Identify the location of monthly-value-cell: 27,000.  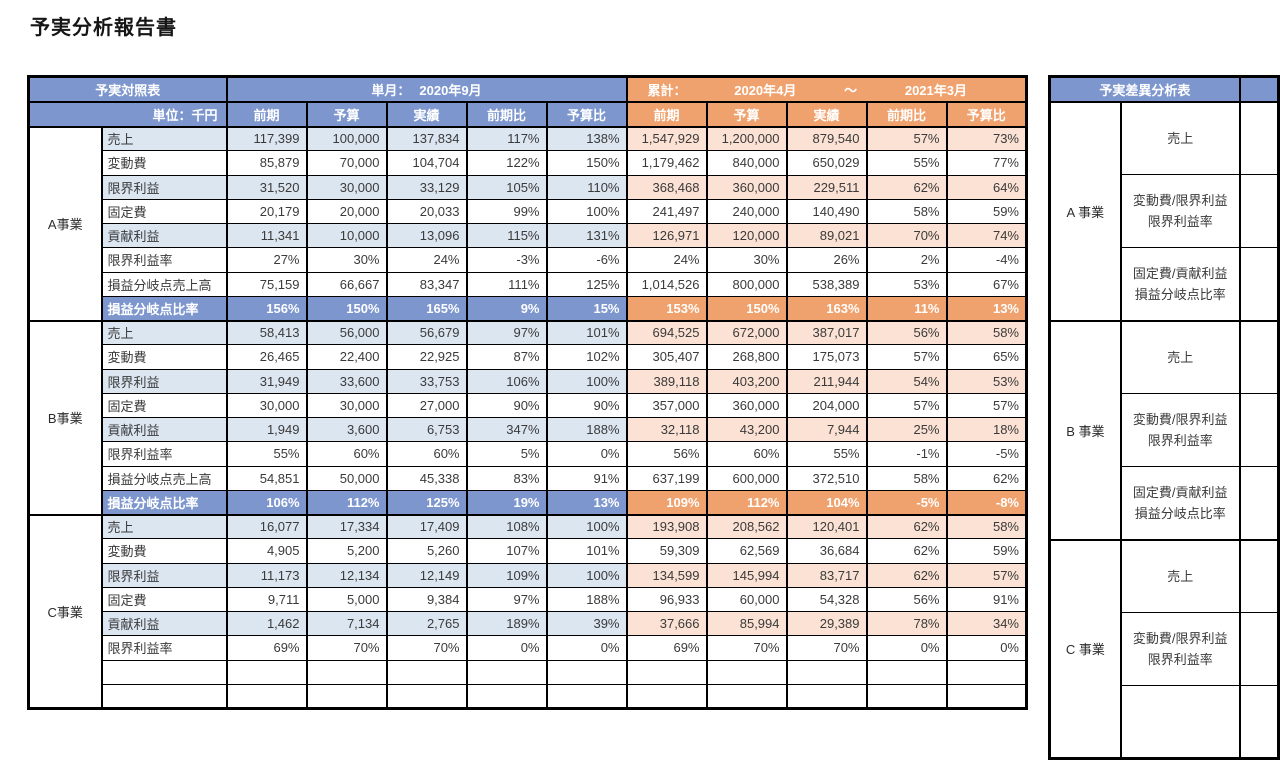
(426, 405).